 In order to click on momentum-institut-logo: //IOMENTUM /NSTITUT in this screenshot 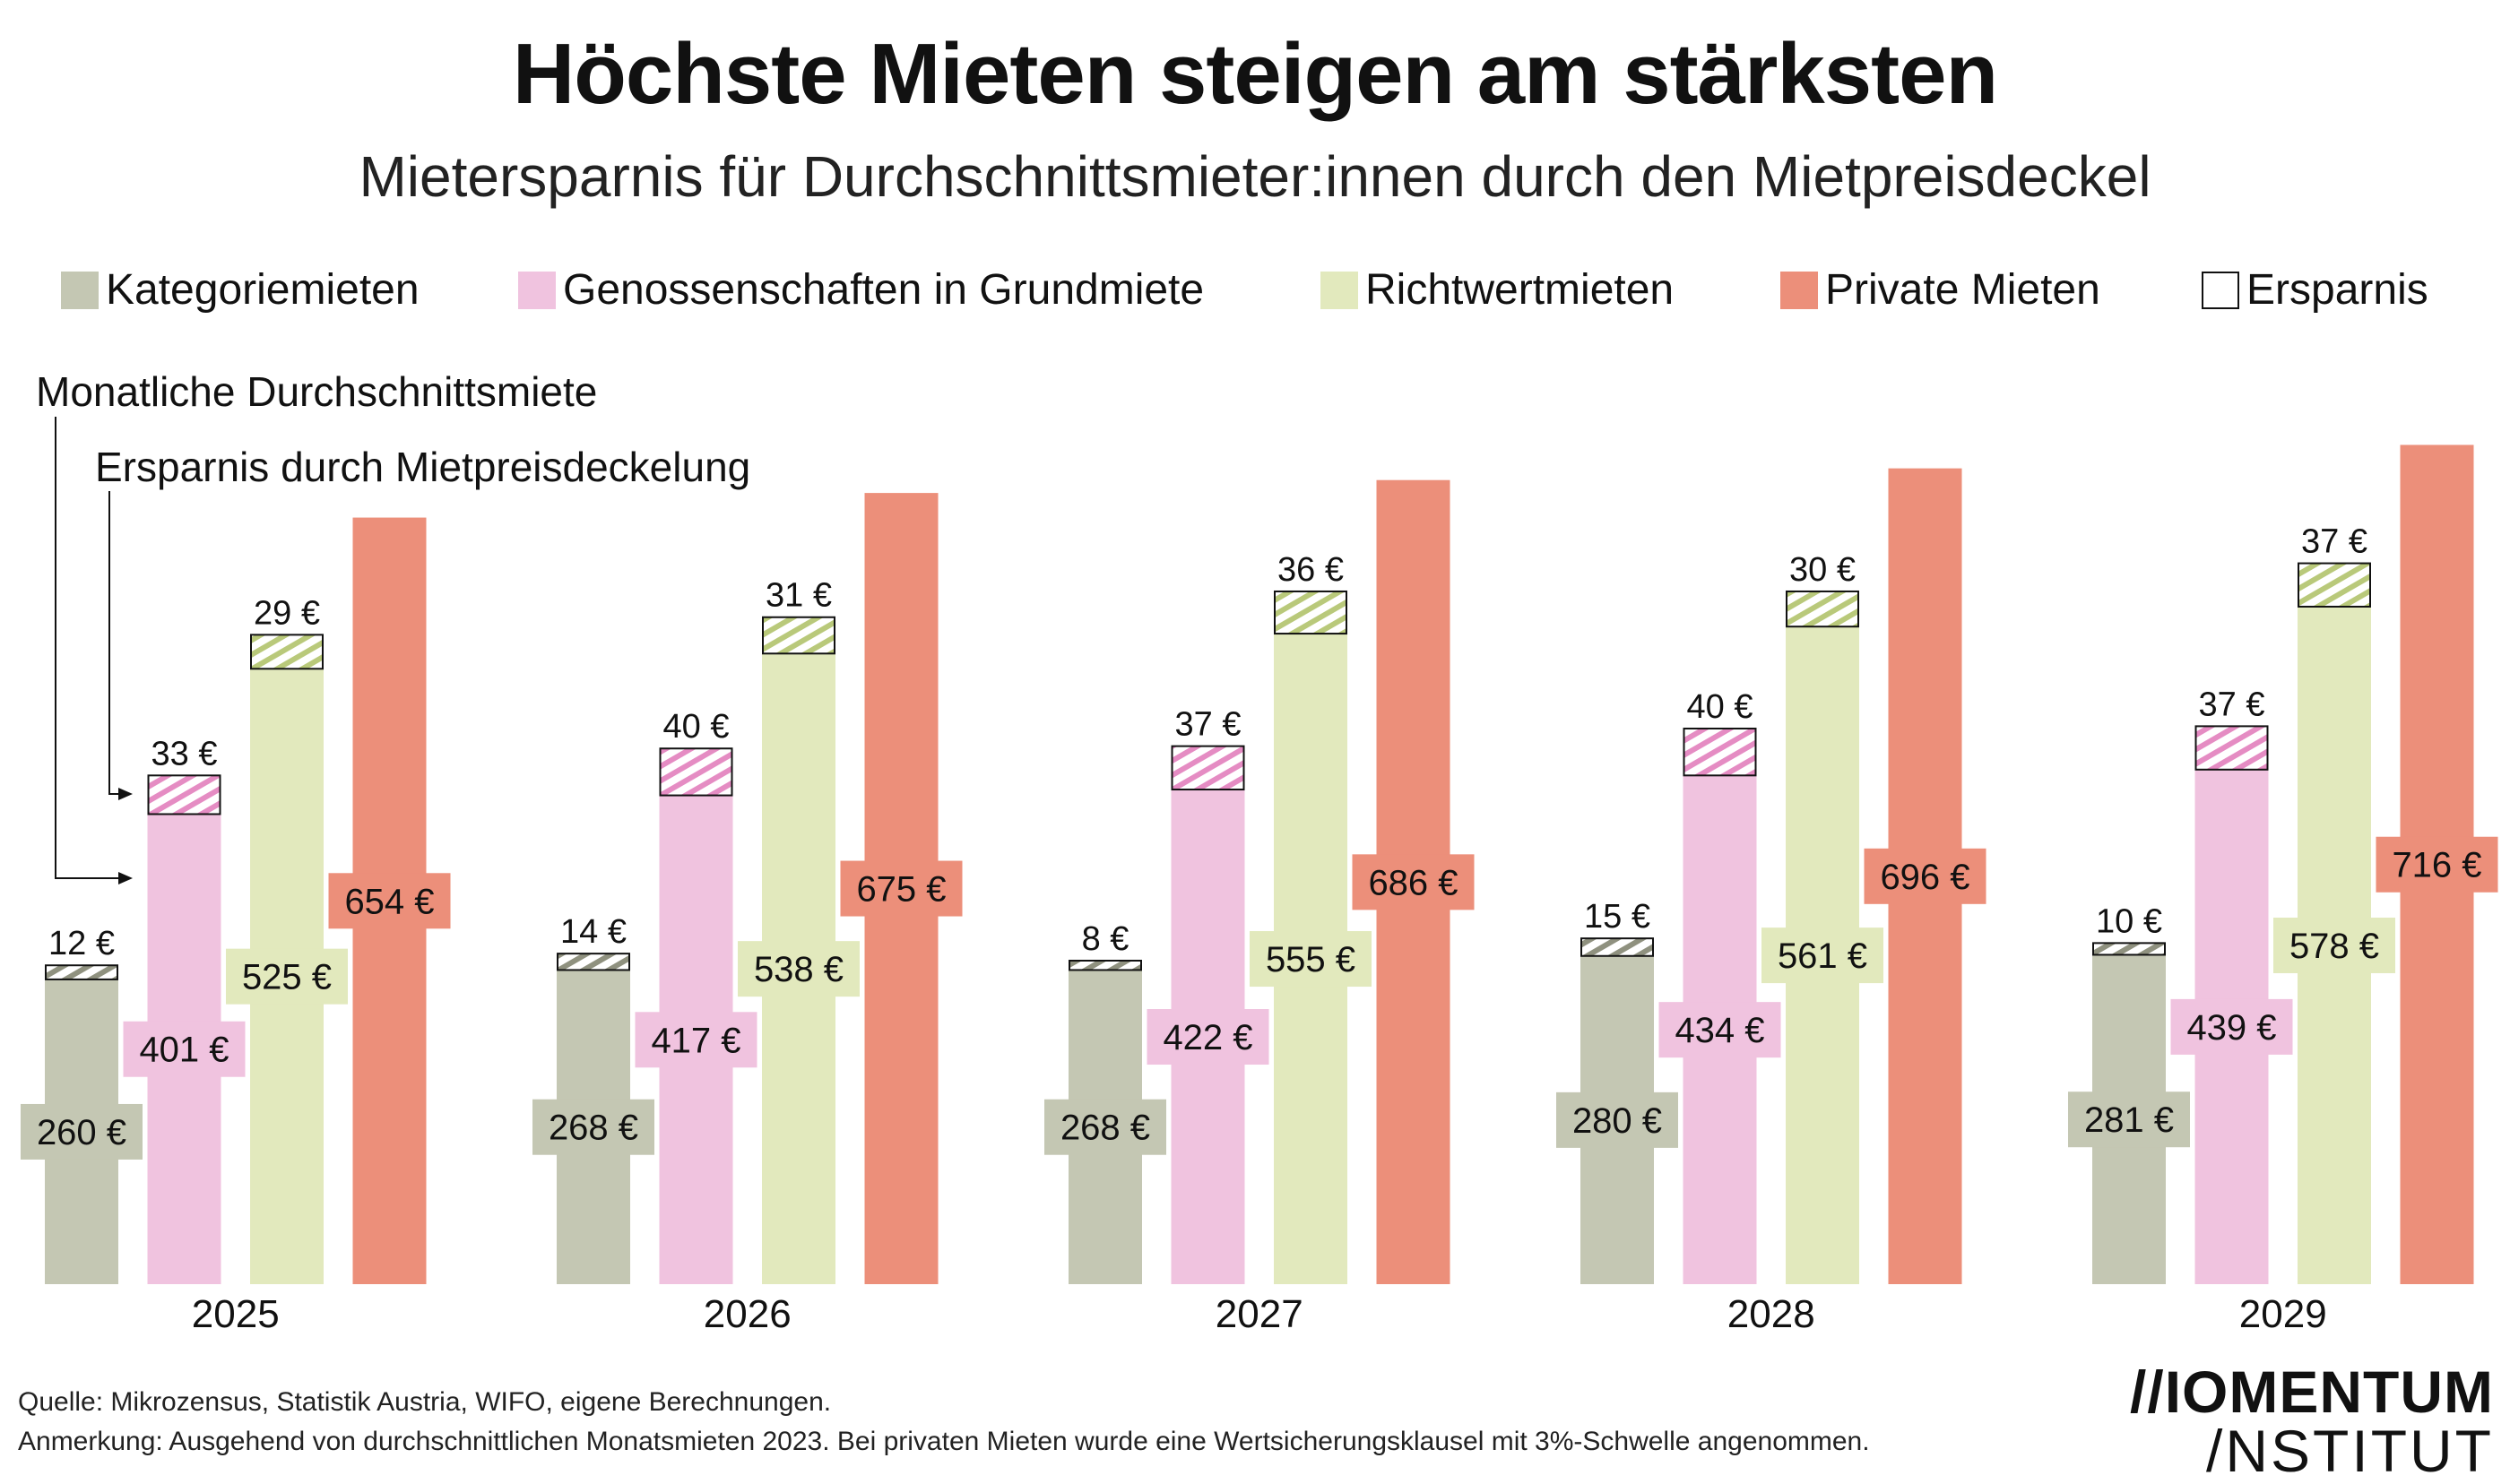, I will do `click(2312, 1421)`.